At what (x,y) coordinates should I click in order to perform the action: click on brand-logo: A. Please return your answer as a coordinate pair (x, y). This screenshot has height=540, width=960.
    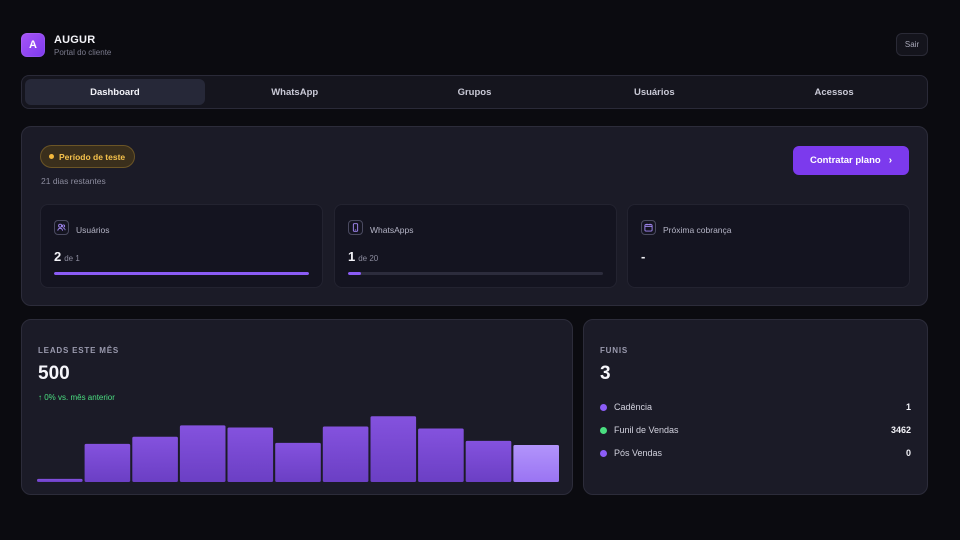
    Looking at the image, I should click on (33, 45).